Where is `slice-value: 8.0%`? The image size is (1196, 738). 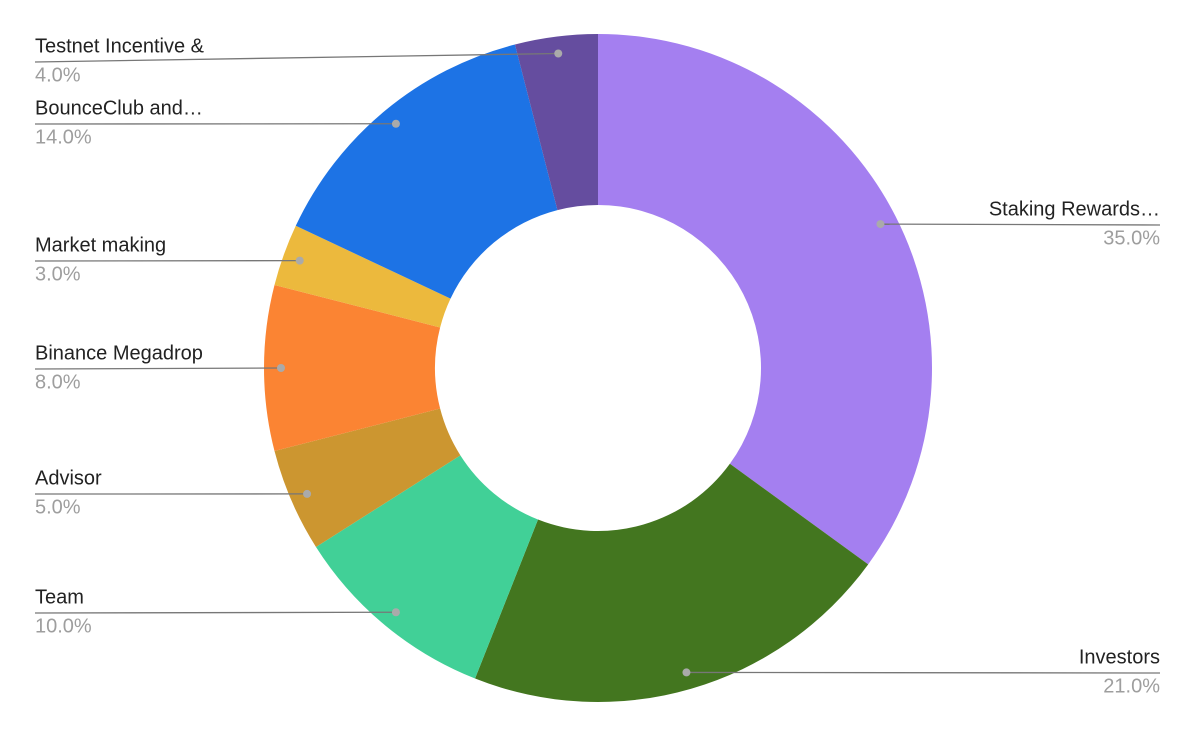 slice-value: 8.0% is located at coordinates (58, 382).